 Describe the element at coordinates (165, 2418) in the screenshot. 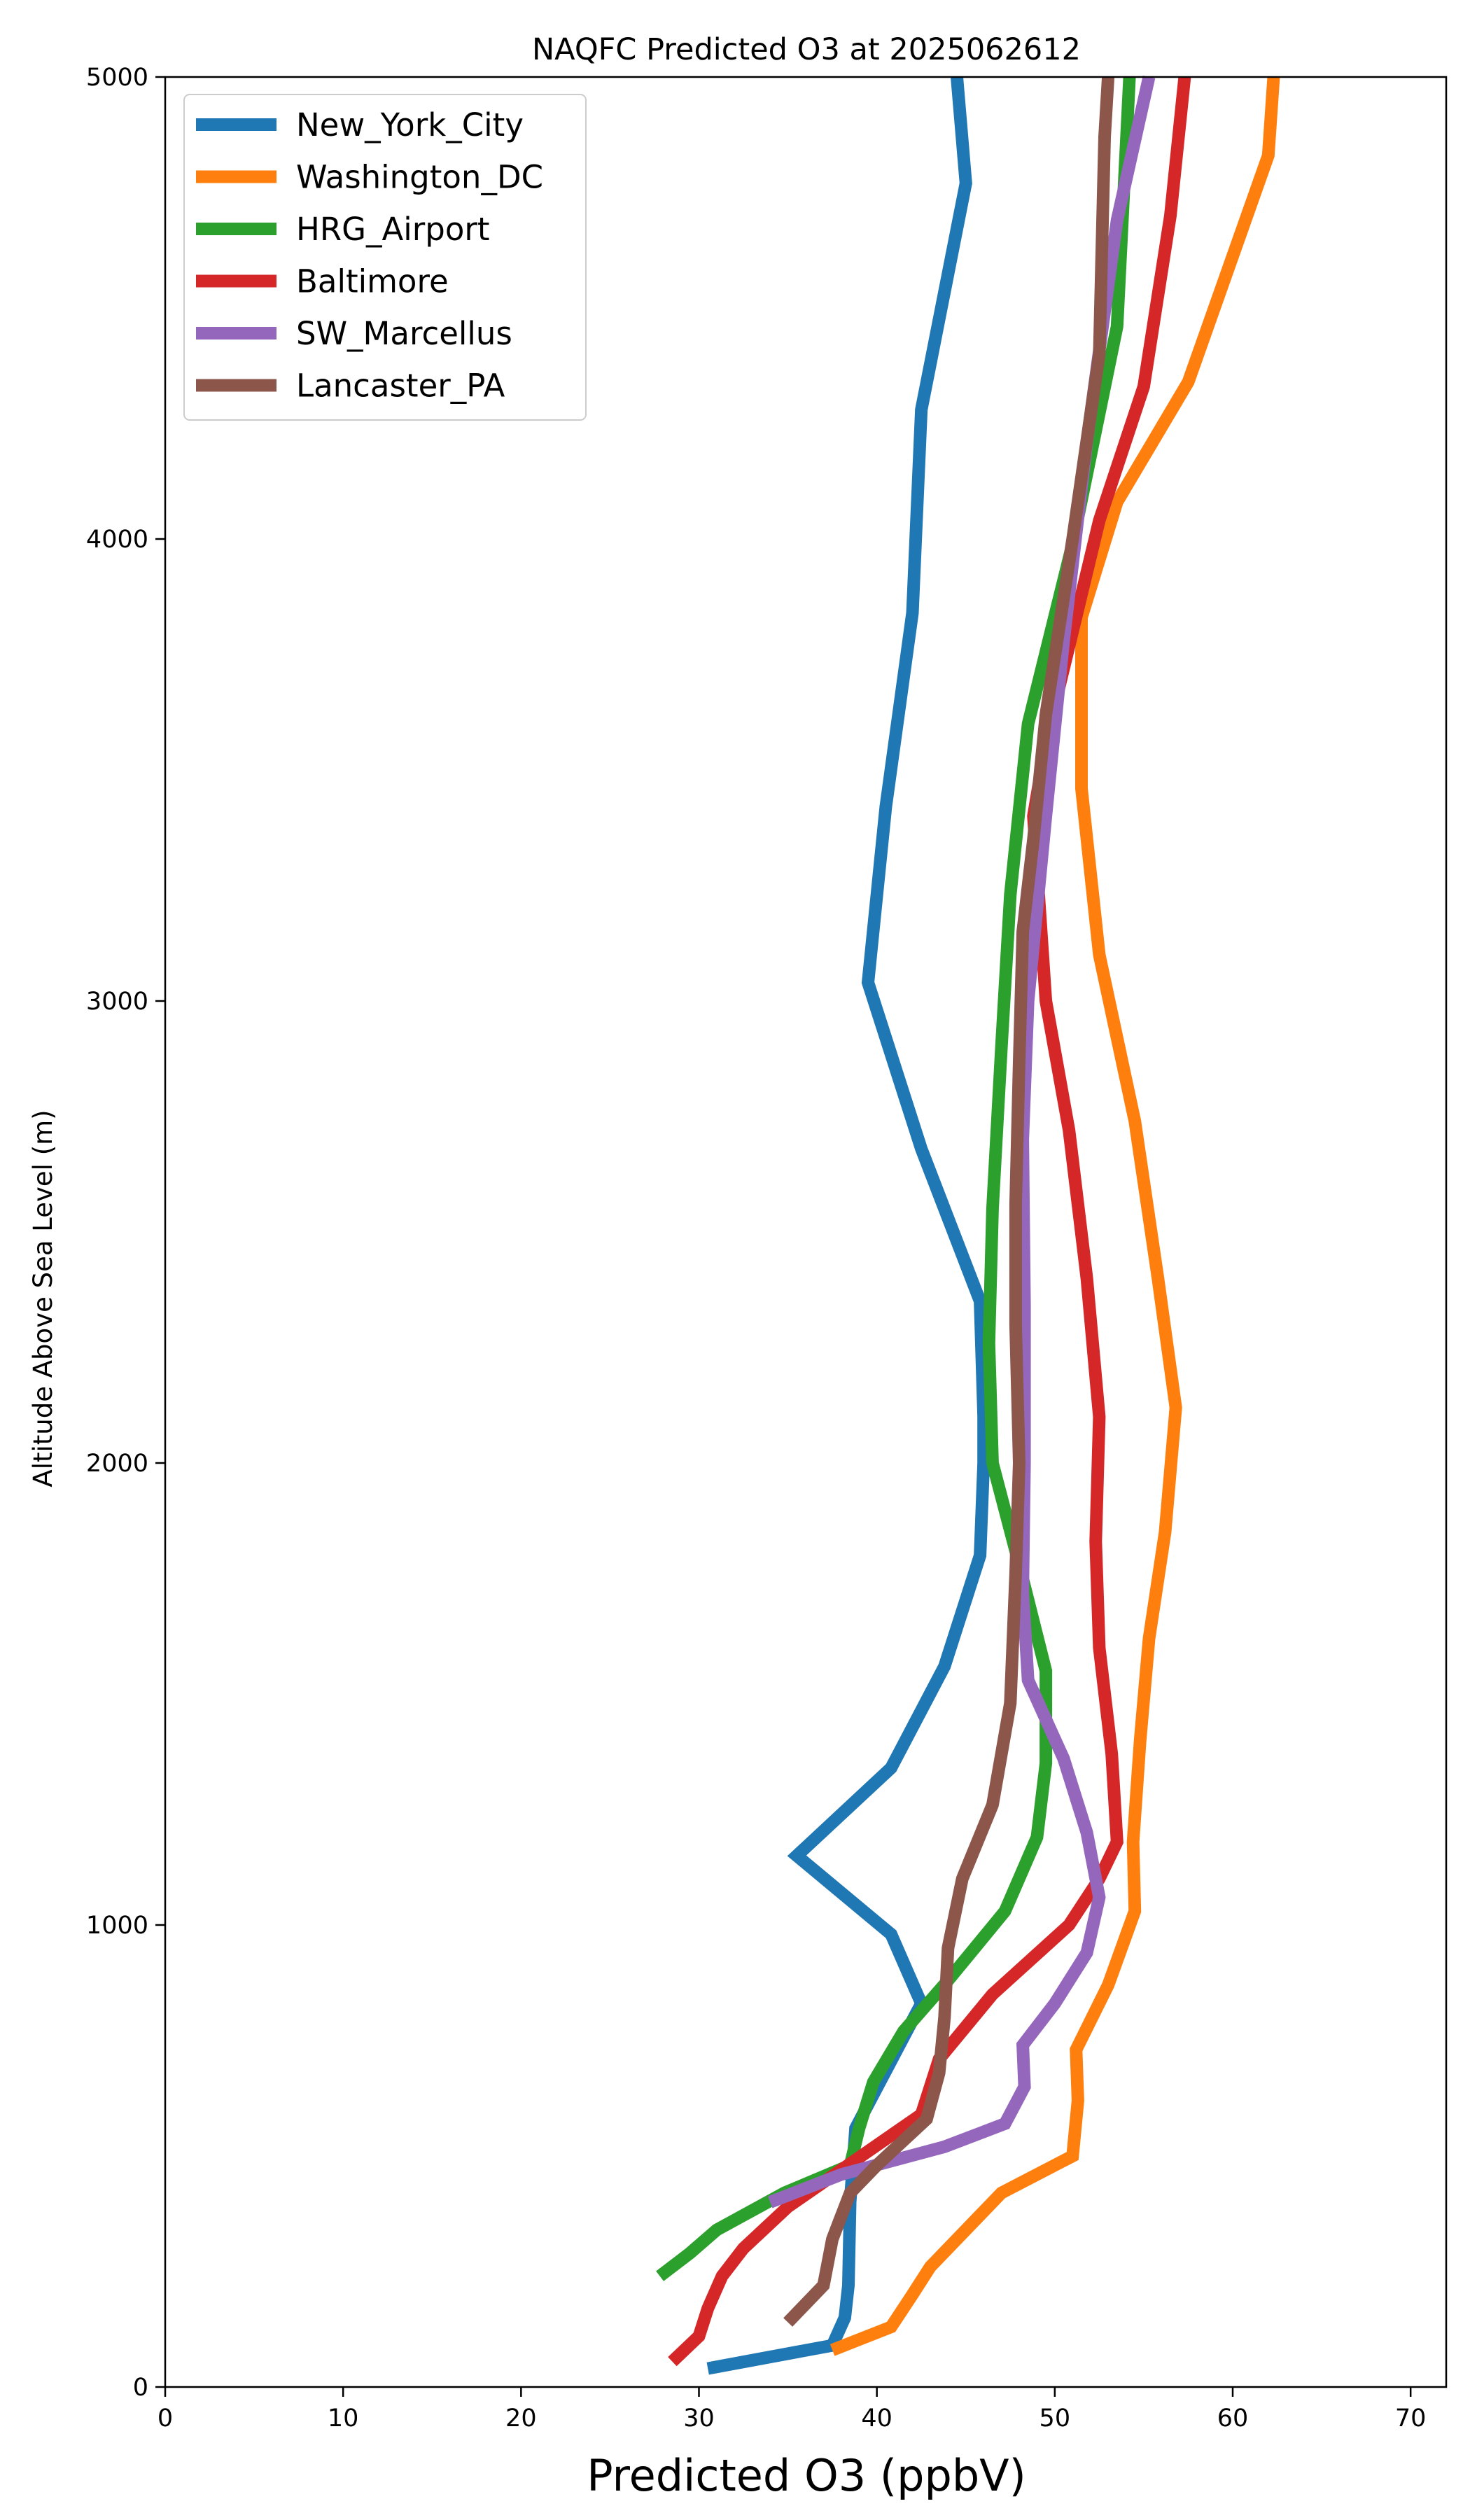

I see `x-tick-label: 0` at that location.